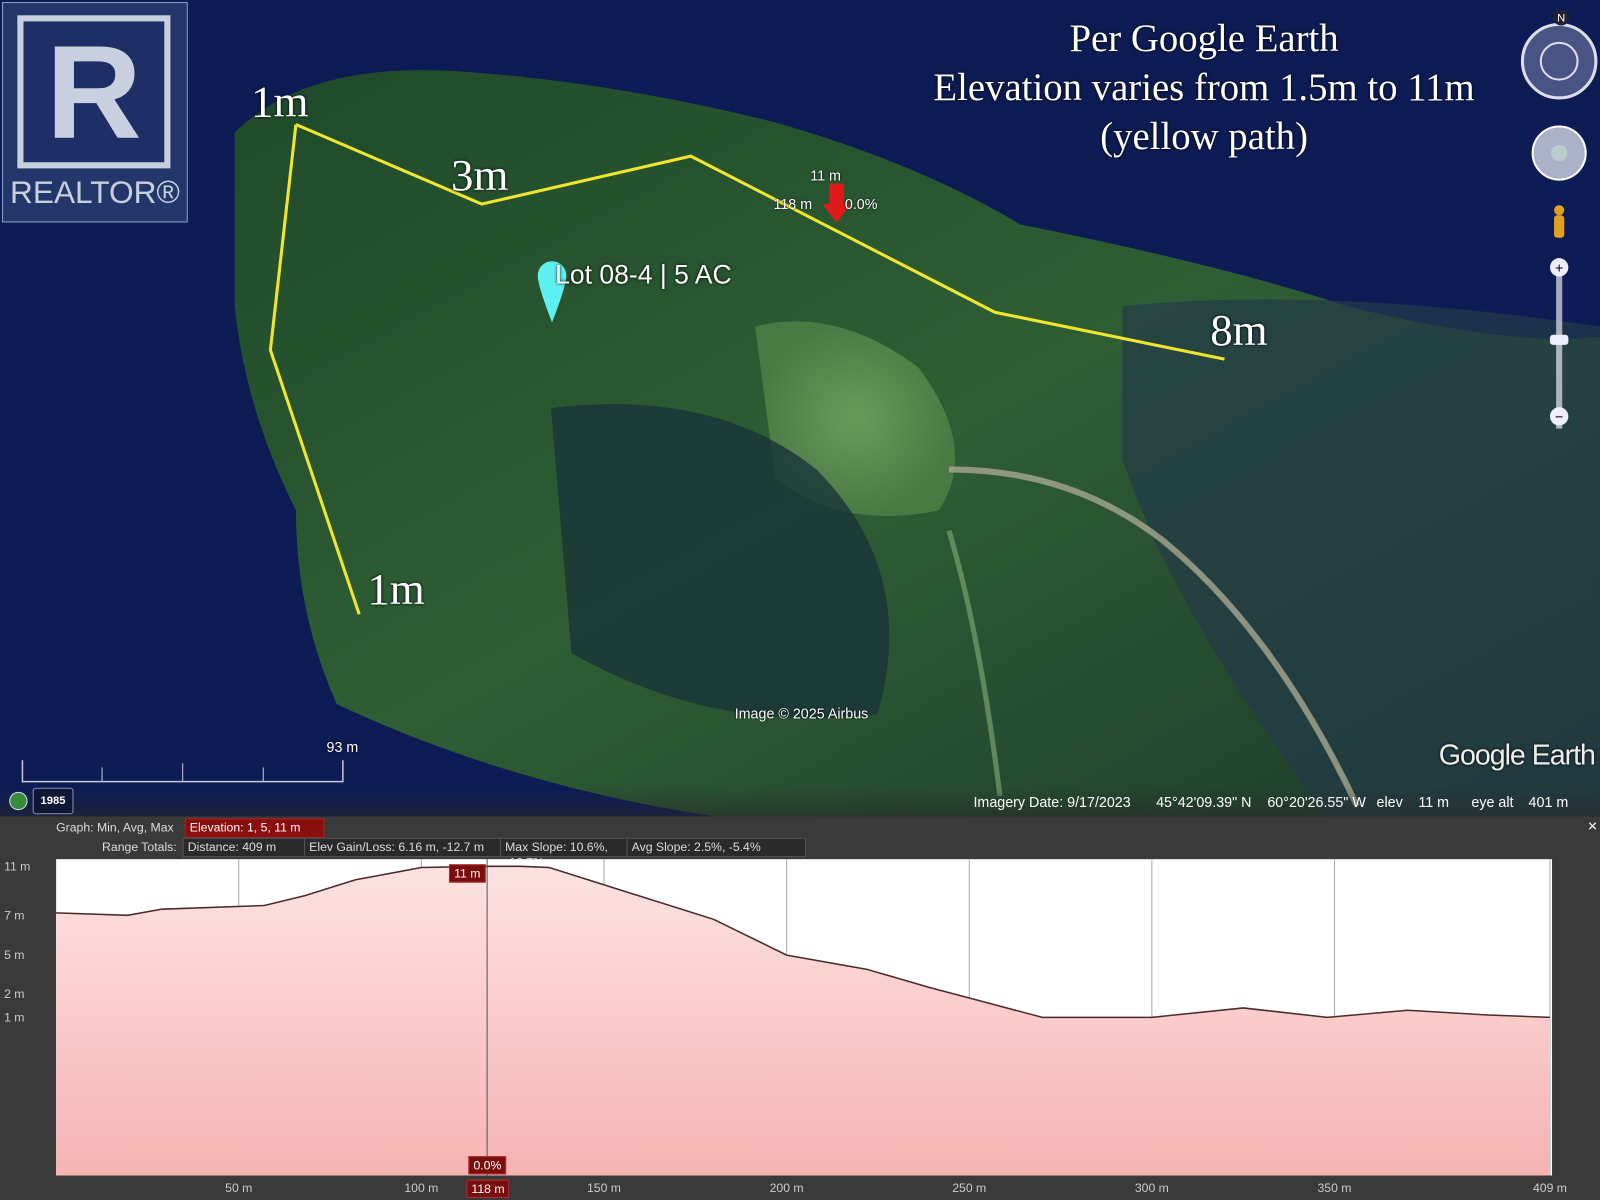 The height and width of the screenshot is (1200, 1600). I want to click on historical-imagery-icon, so click(18, 801).